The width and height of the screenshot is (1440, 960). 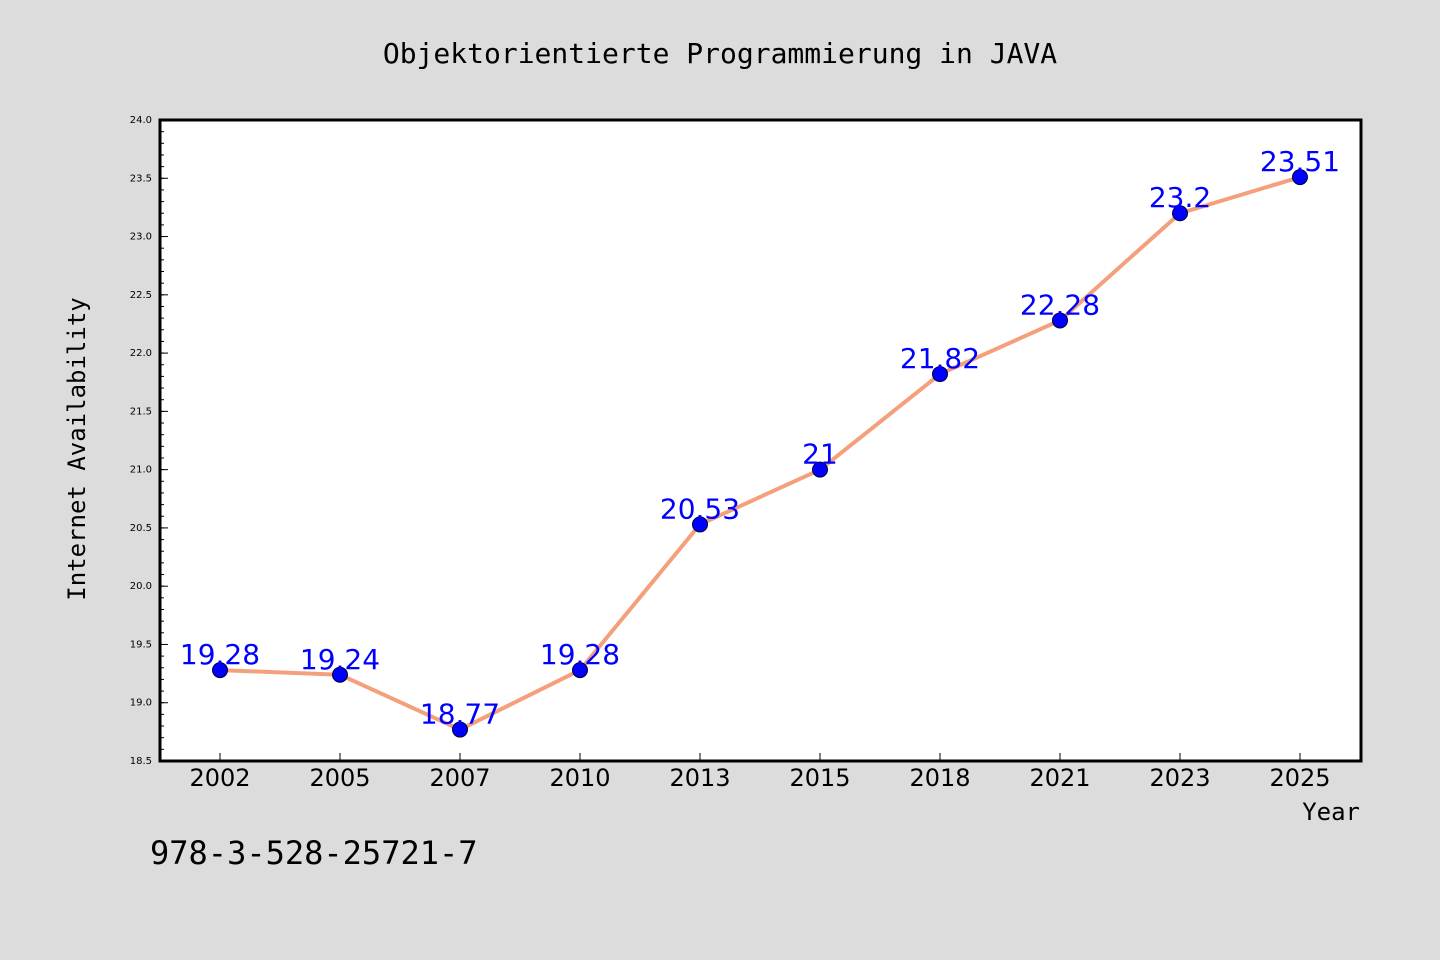 I want to click on y-tick-label: 20.0, so click(x=141, y=586).